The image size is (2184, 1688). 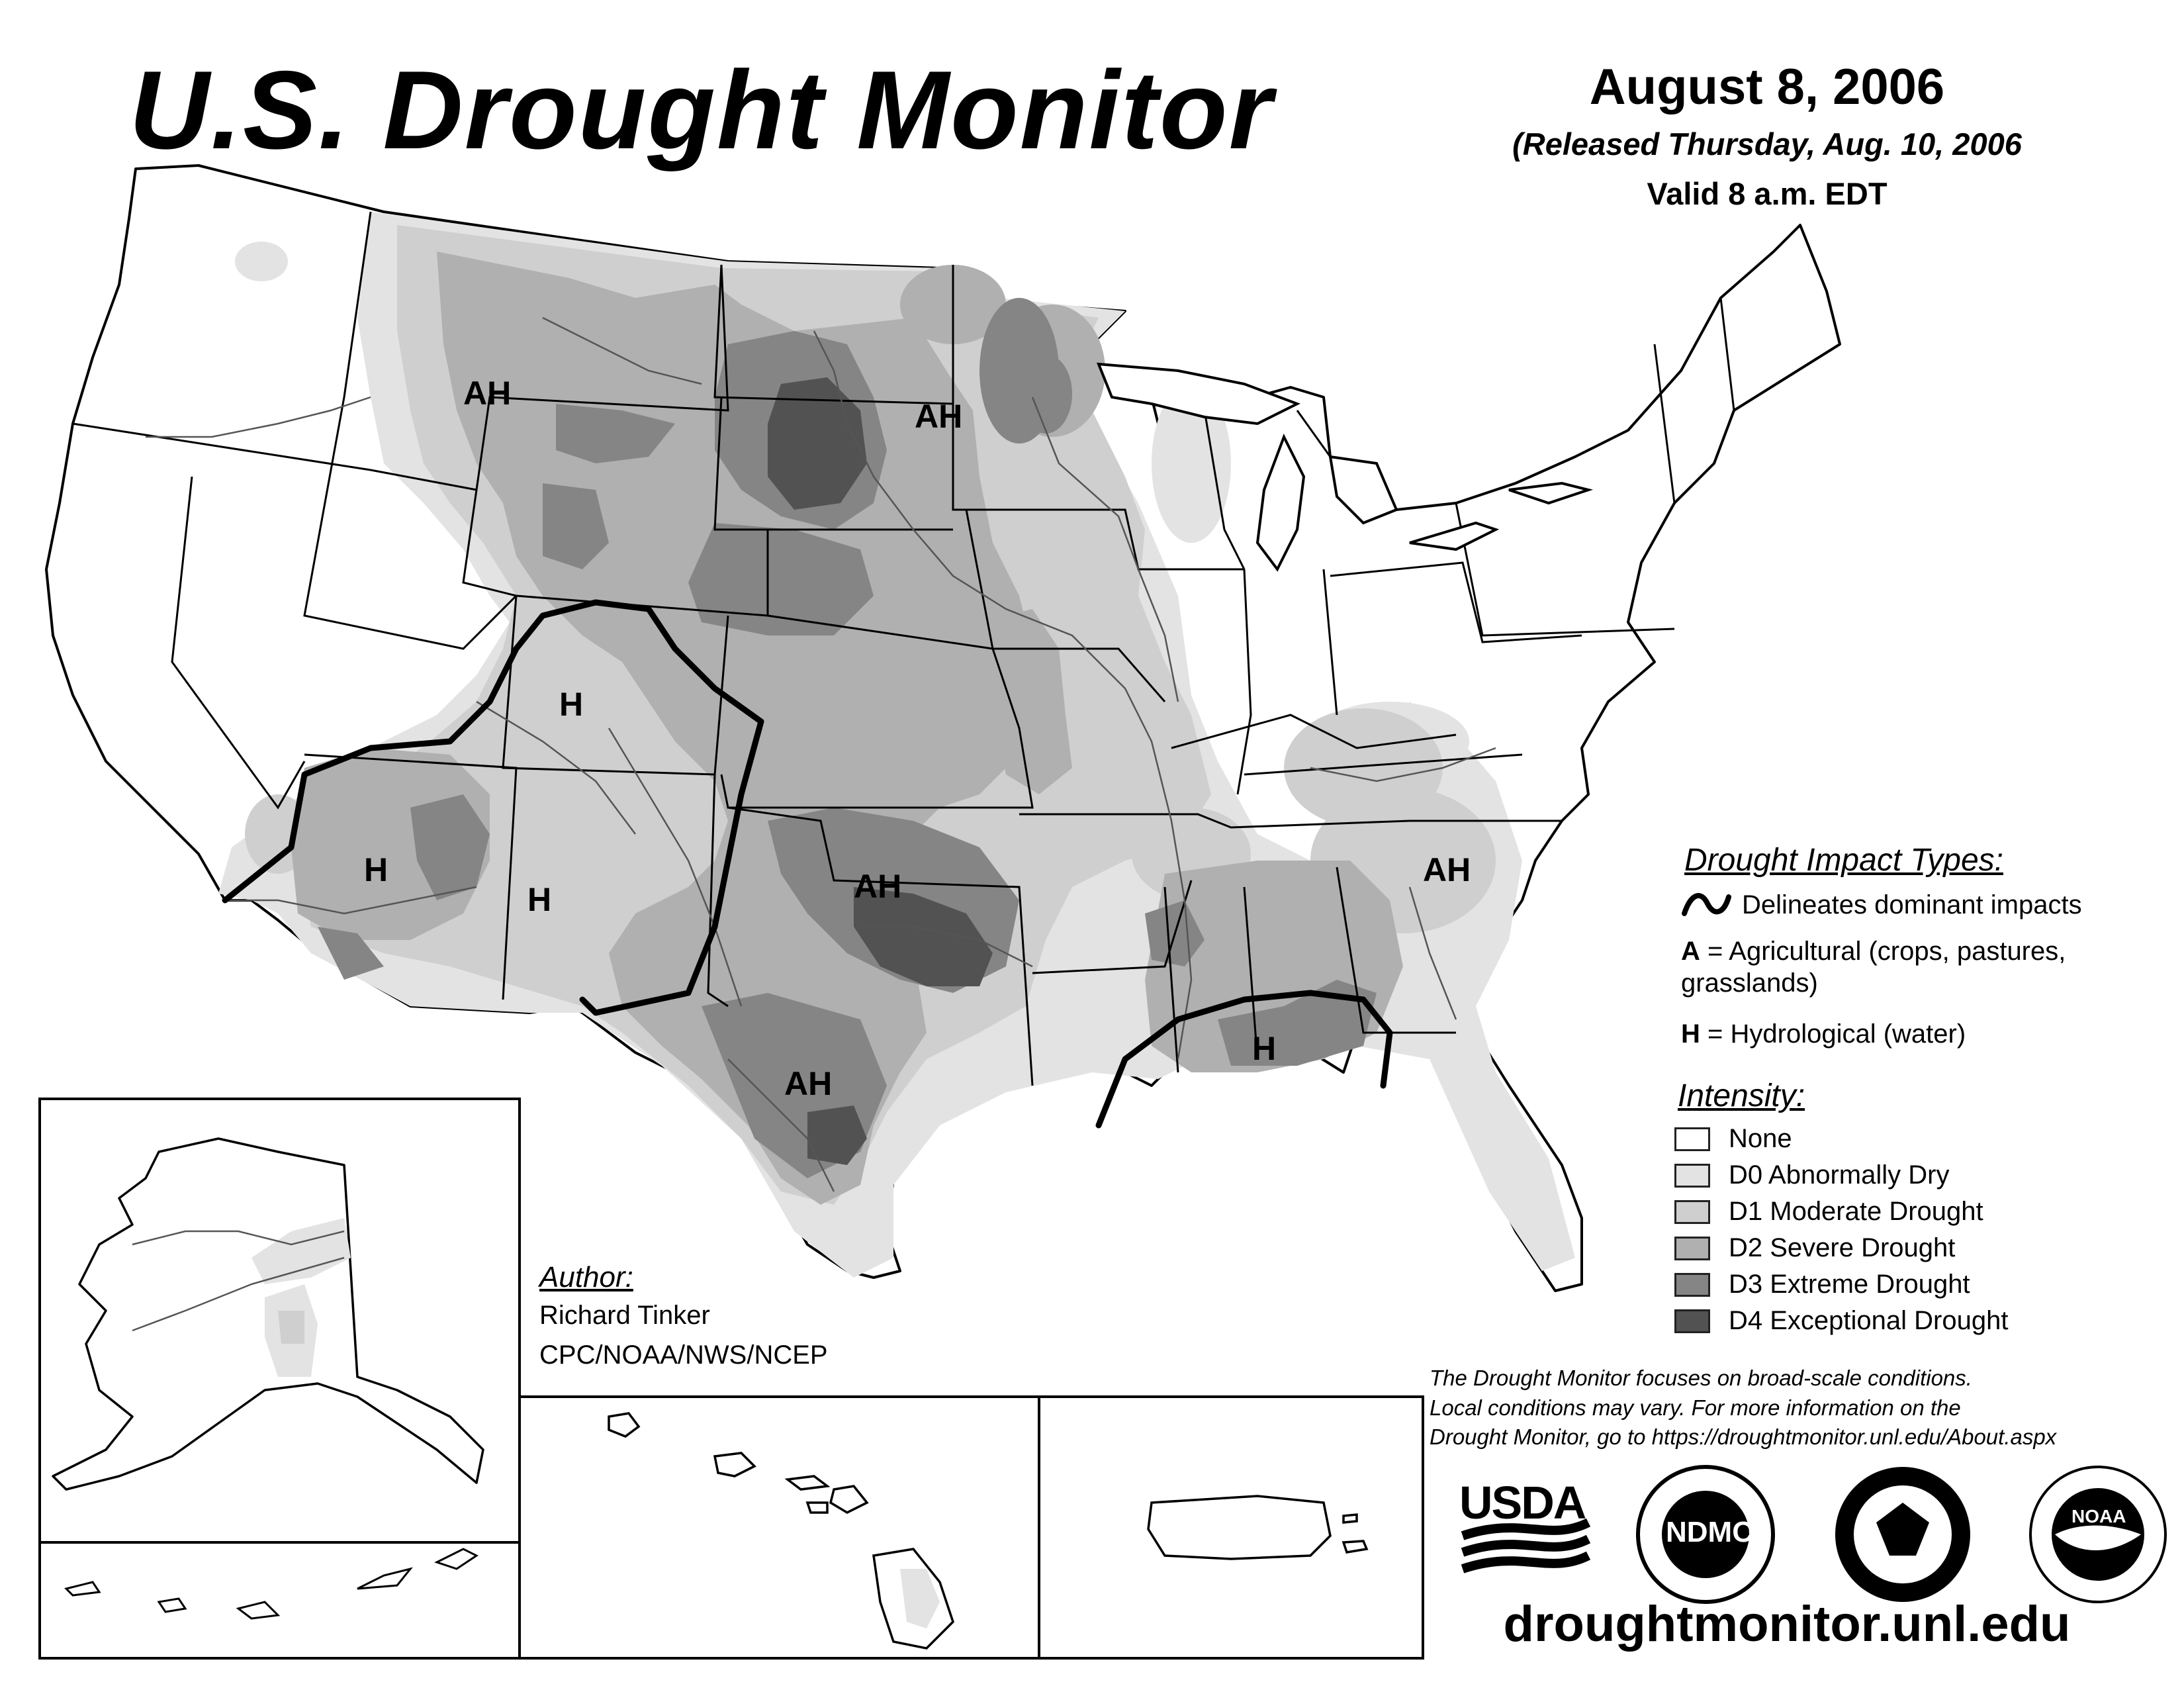 What do you see at coordinates (1749, 983) in the screenshot?
I see `agricultural-key-desc-2: grasslands)` at bounding box center [1749, 983].